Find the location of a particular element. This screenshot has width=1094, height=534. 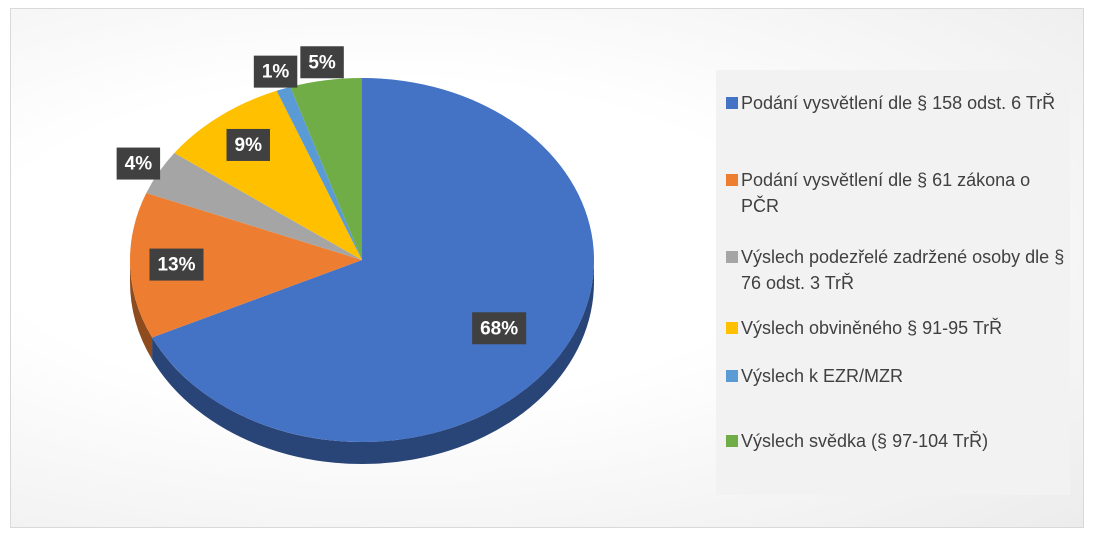

data-label-text: 5% is located at coordinates (322, 62).